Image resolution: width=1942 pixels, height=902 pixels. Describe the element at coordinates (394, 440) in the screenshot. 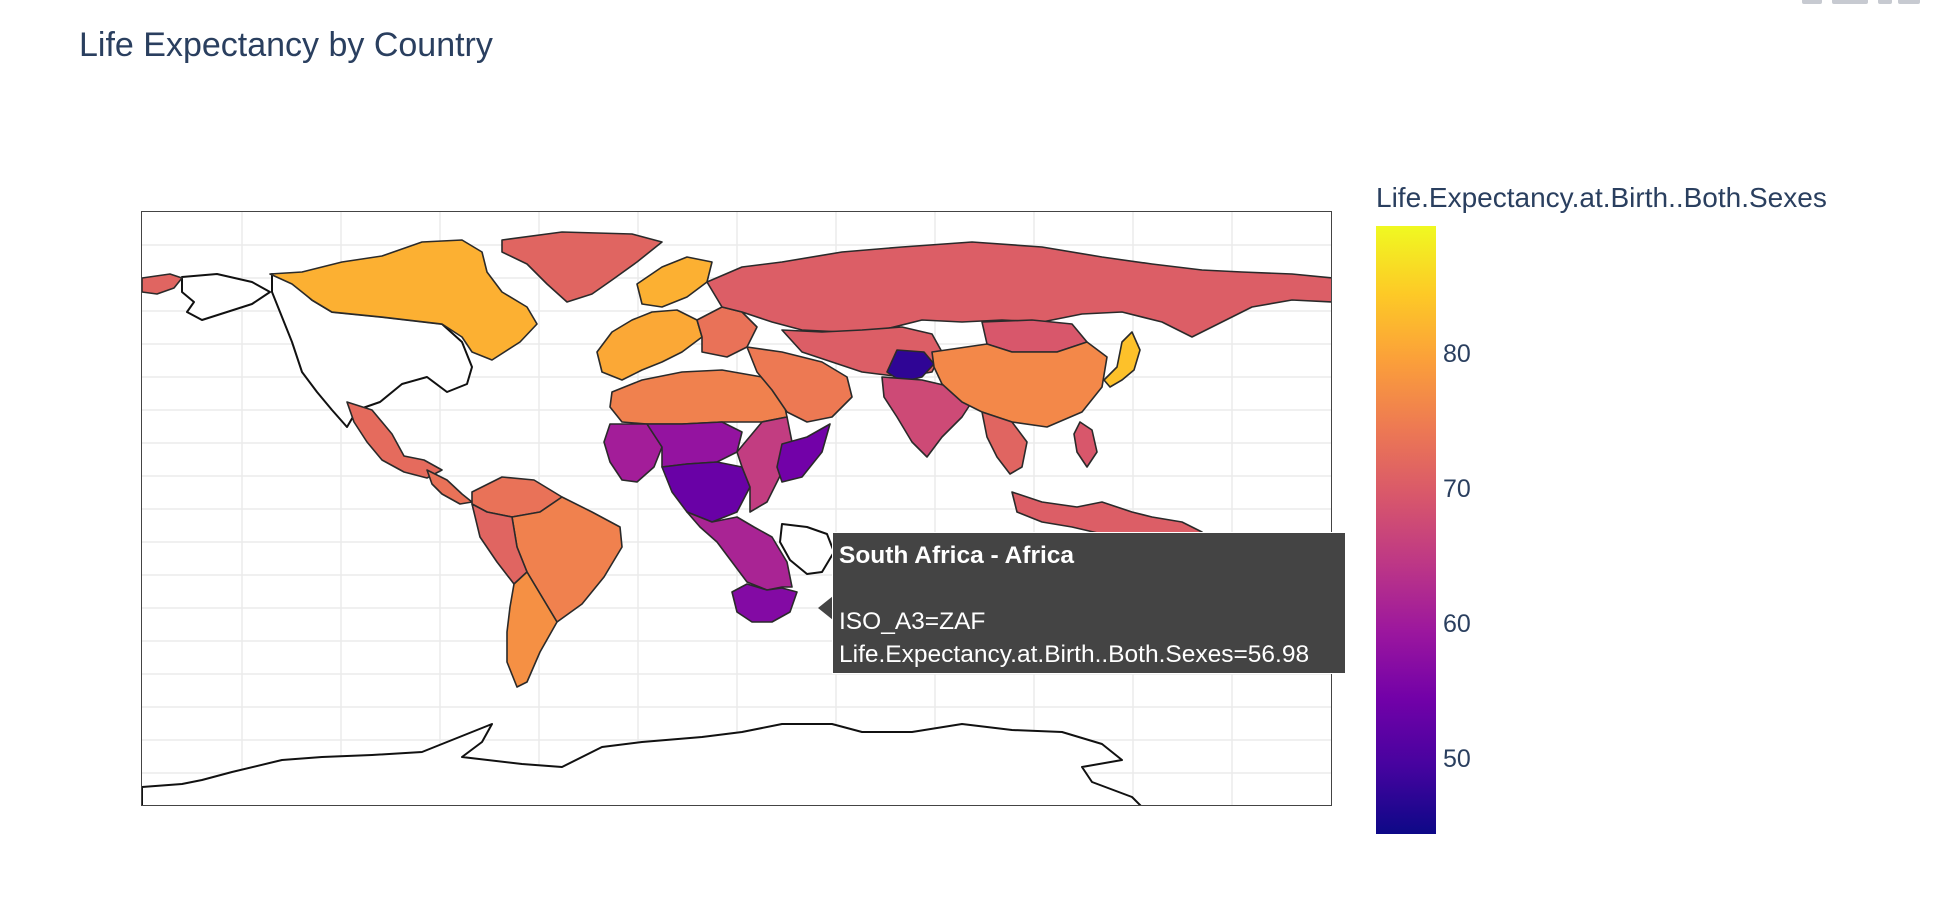

I see `region-mexico` at that location.